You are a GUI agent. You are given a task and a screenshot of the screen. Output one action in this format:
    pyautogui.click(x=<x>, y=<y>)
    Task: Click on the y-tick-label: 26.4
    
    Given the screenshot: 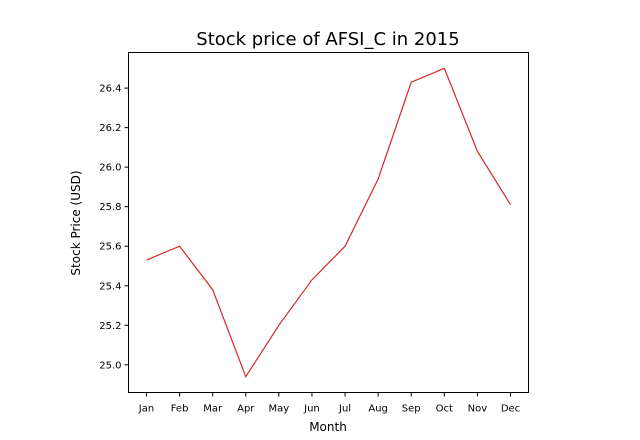 What is the action you would take?
    pyautogui.click(x=110, y=89)
    